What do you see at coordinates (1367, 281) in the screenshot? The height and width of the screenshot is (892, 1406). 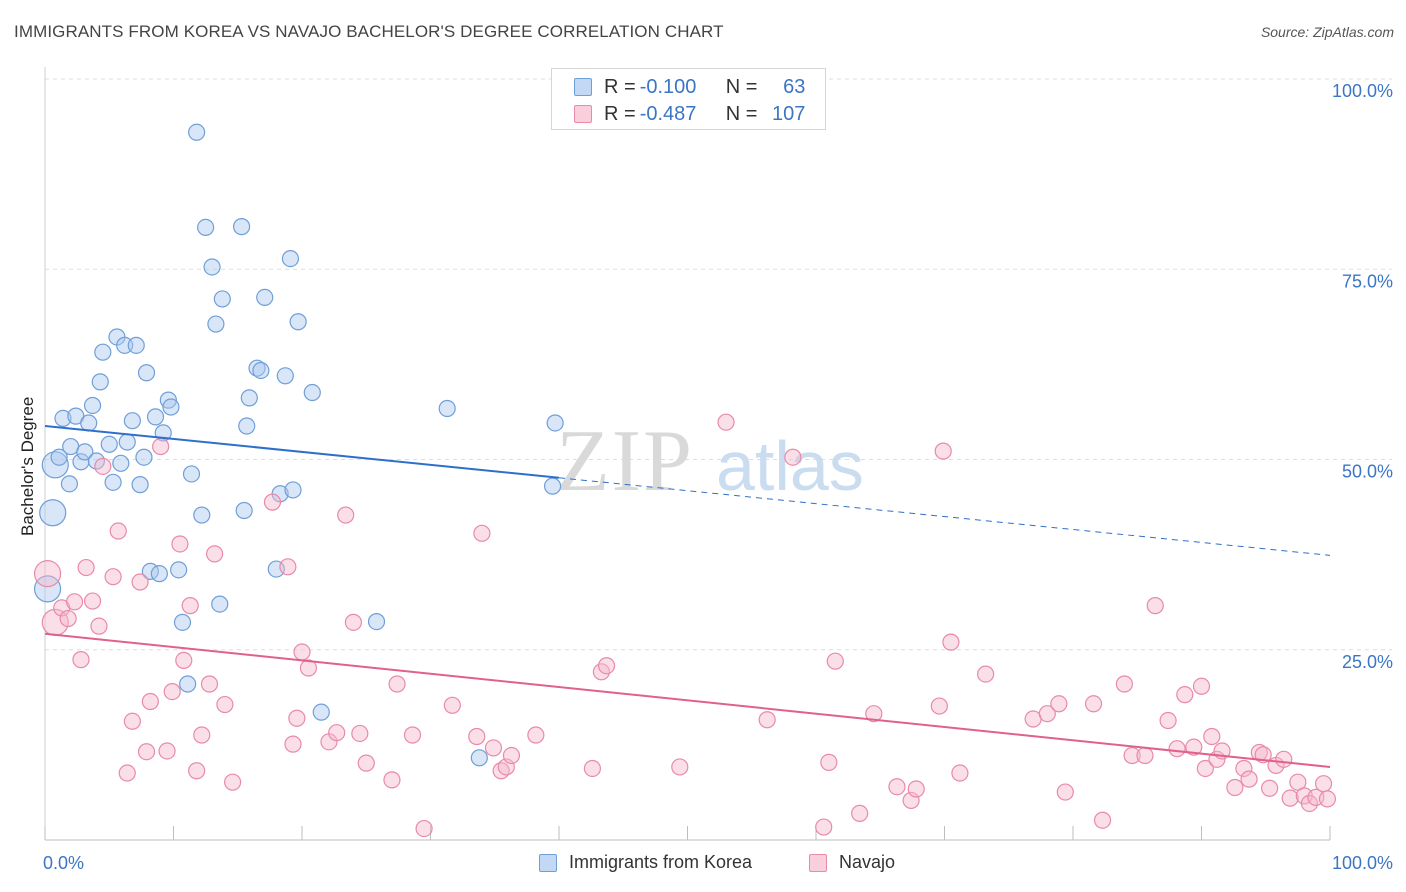 I see `y-tick-label: 75.0%` at bounding box center [1367, 281].